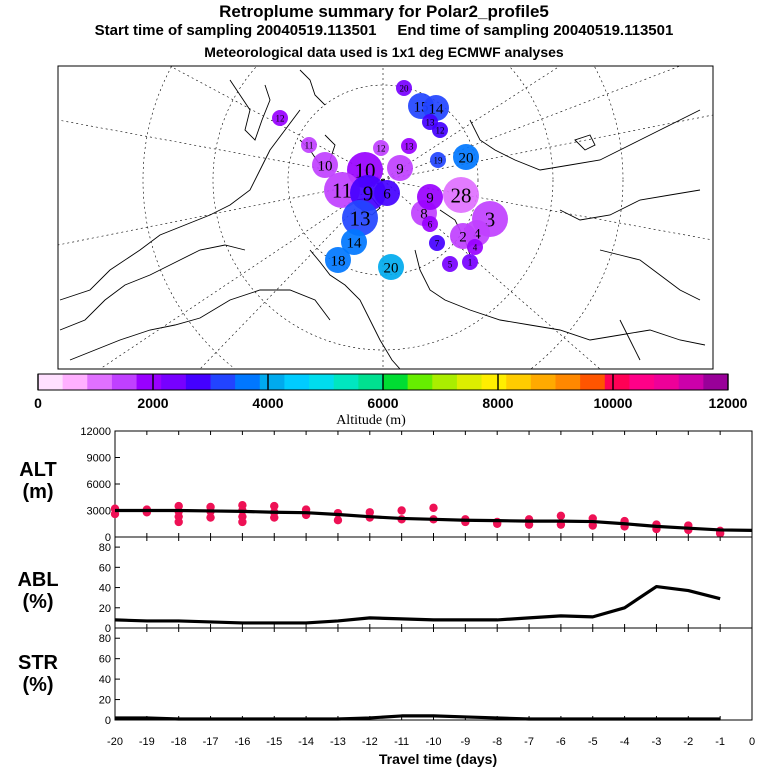  Describe the element at coordinates (371, 420) in the screenshot. I see `colorbar-label: Altitude (m)` at that location.